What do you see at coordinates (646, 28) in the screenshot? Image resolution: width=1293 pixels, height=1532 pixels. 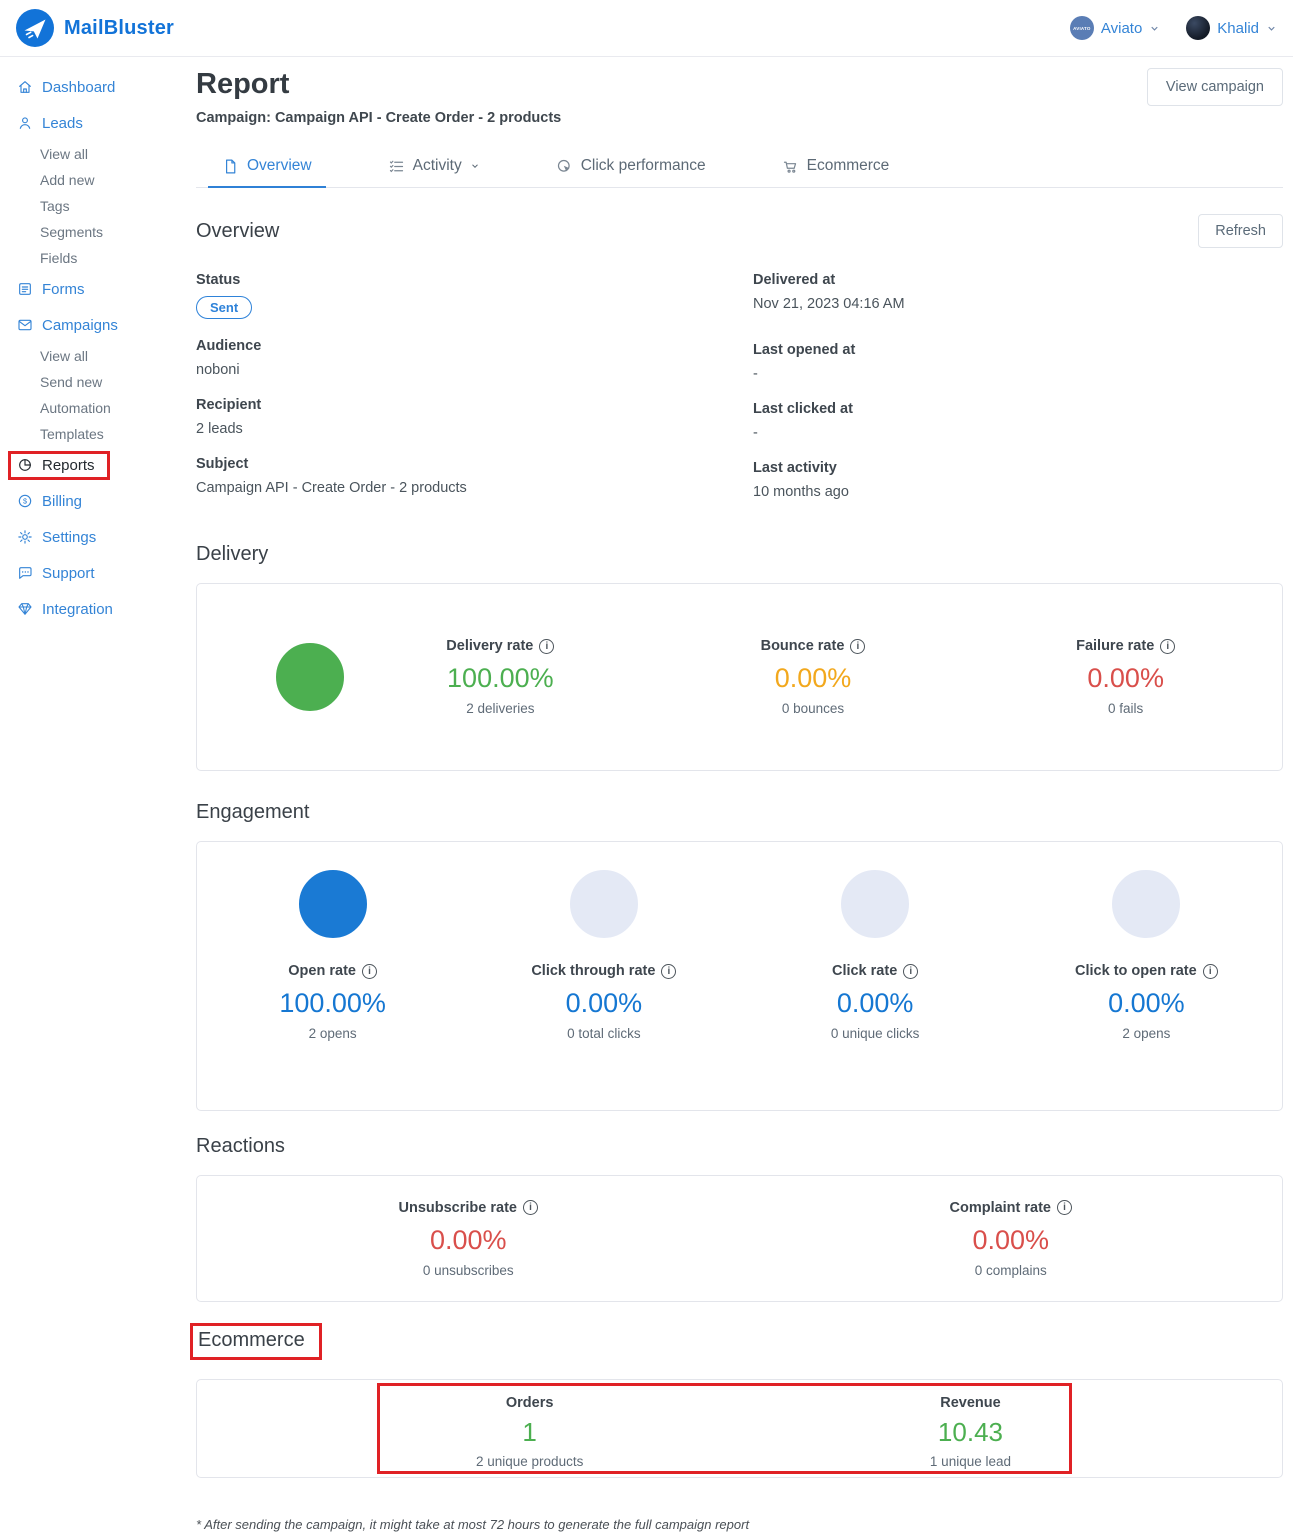 I see `topbar: MailBluster AVIATO Aviato Khalid` at bounding box center [646, 28].